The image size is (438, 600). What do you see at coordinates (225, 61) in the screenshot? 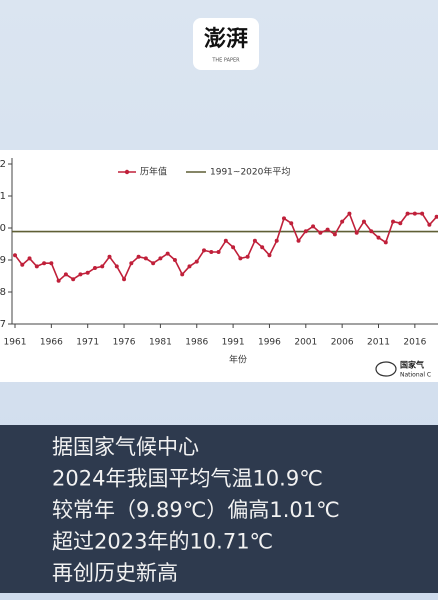
I see `logo-subtitle: THE PAPER` at bounding box center [225, 61].